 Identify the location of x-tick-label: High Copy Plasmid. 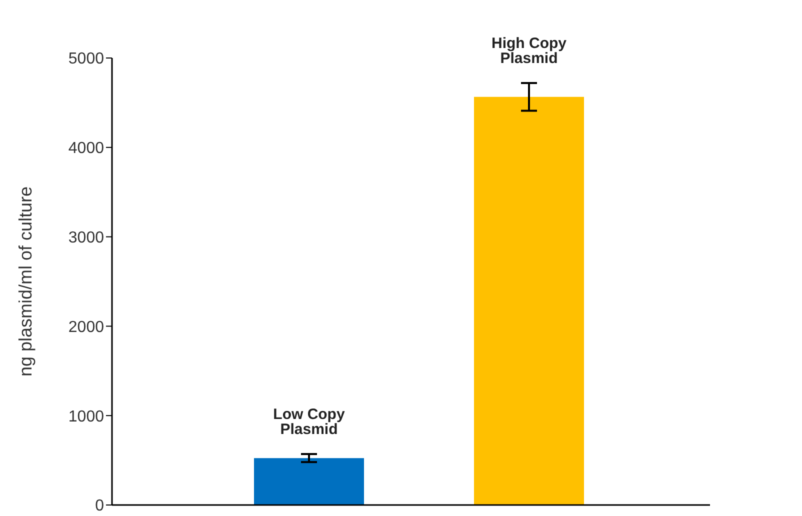
(530, 51).